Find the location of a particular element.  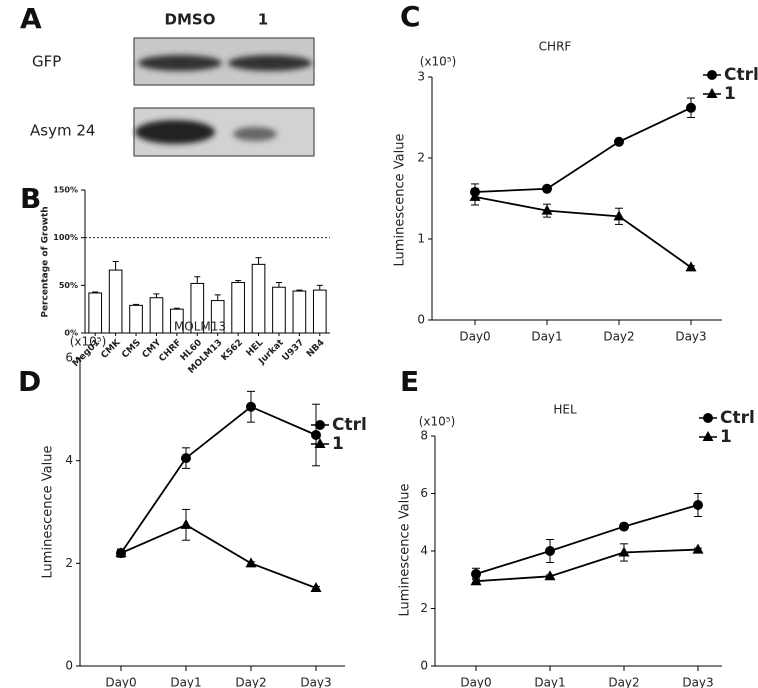

lane-label: 1 is located at coordinates (263, 20).